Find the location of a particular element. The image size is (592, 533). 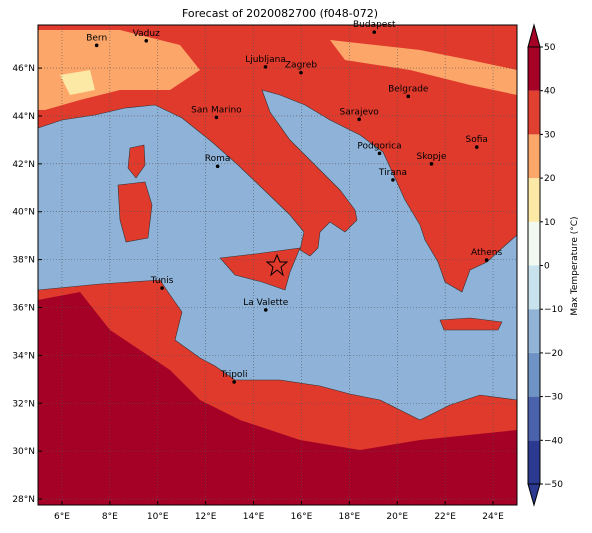

colorbar-tick-label: 10 is located at coordinates (550, 223).